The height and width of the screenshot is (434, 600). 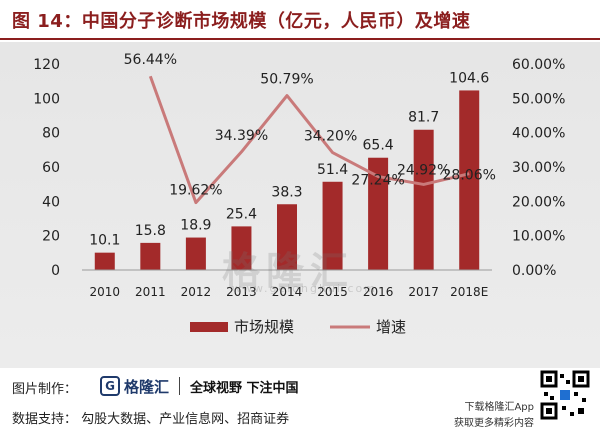 What do you see at coordinates (110, 386) in the screenshot?
I see `brand-logo-icon: G` at bounding box center [110, 386].